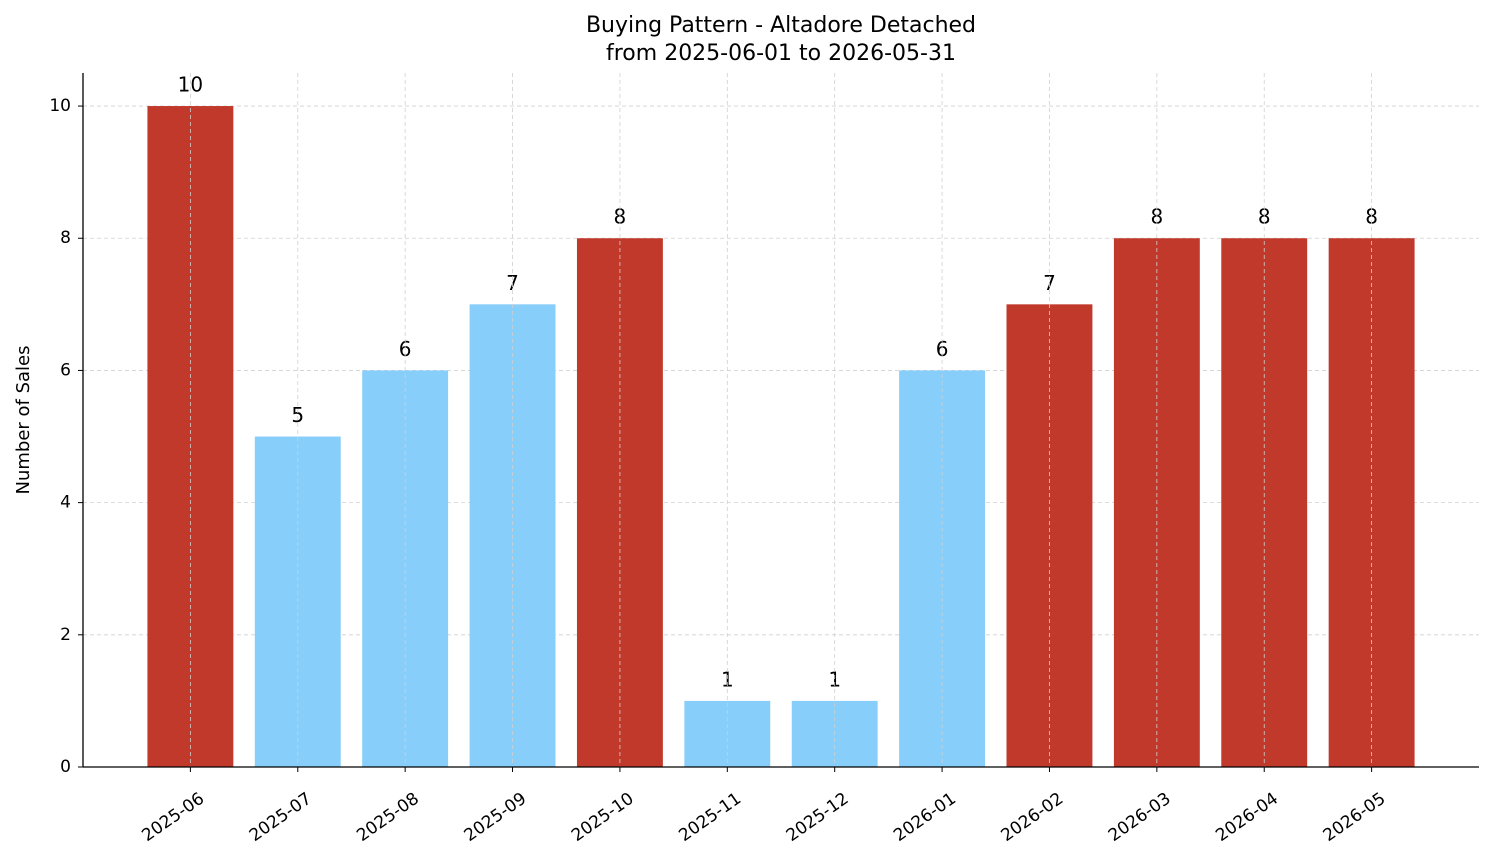 Image resolution: width=1494 pixels, height=867 pixels. I want to click on chart-subtitle: from 2025-06-01 to 2026-05-31, so click(781, 53).